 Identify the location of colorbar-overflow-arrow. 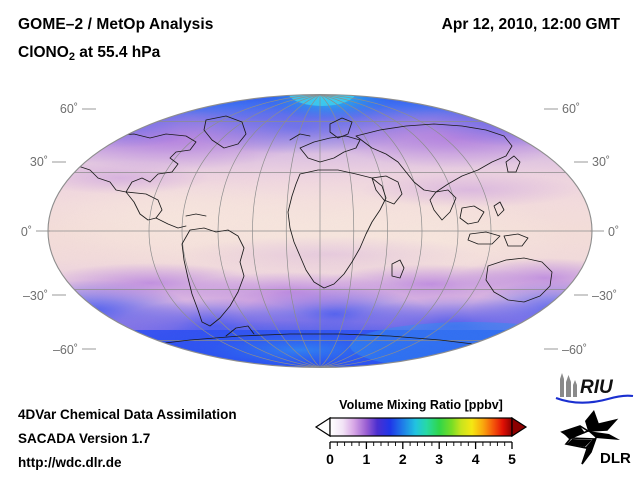
(519, 427).